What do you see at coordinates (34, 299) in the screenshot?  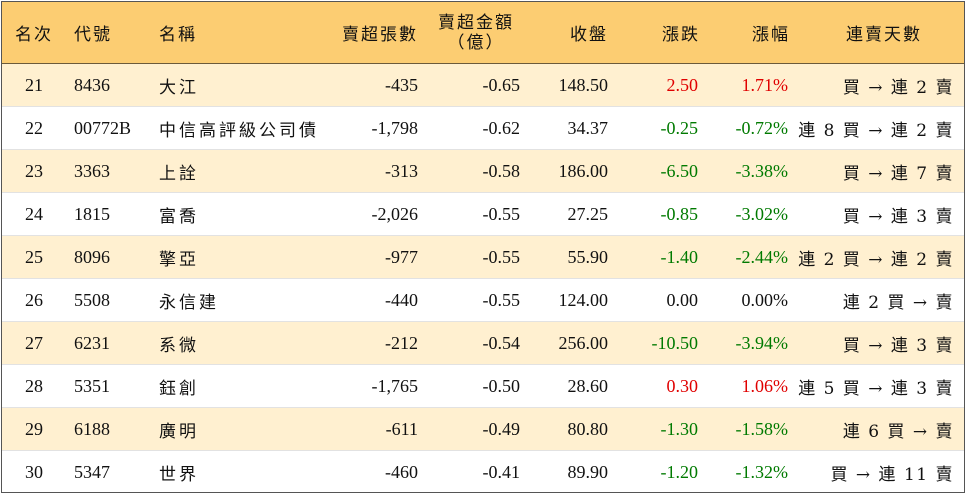 I see `cell-rank: 26` at bounding box center [34, 299].